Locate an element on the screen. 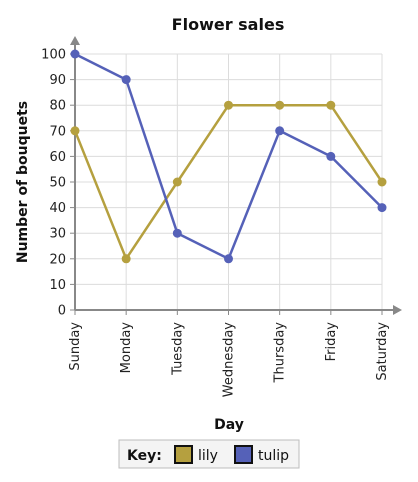  legend: Key: lily tulip is located at coordinates (209, 454).